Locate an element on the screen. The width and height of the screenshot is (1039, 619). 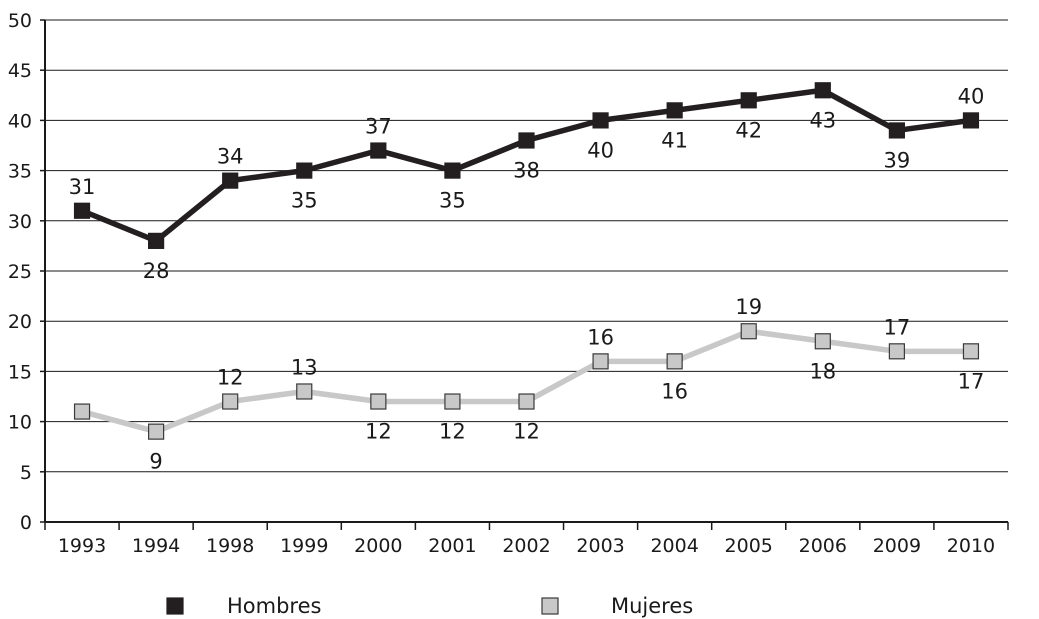
data-label-mujeres-1994: 9 is located at coordinates (155, 462).